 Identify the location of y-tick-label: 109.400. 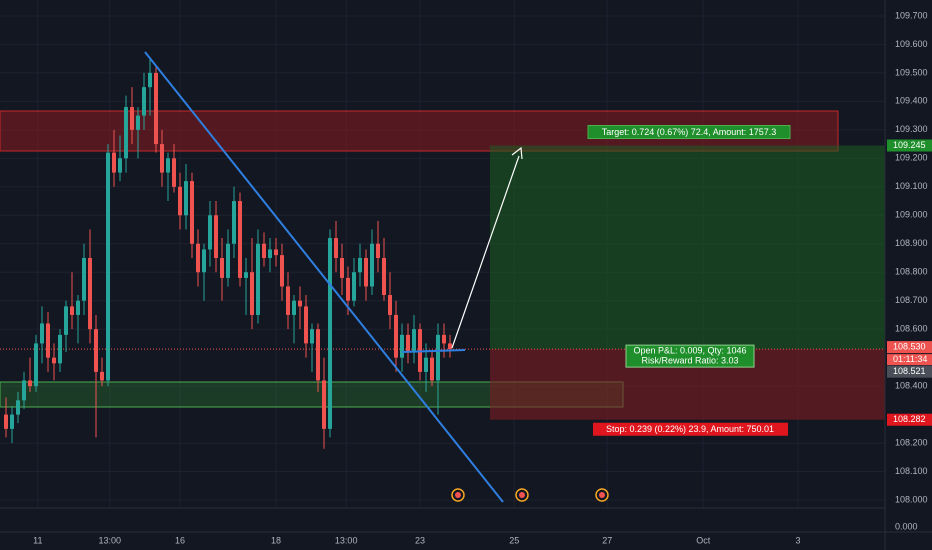
(911, 101).